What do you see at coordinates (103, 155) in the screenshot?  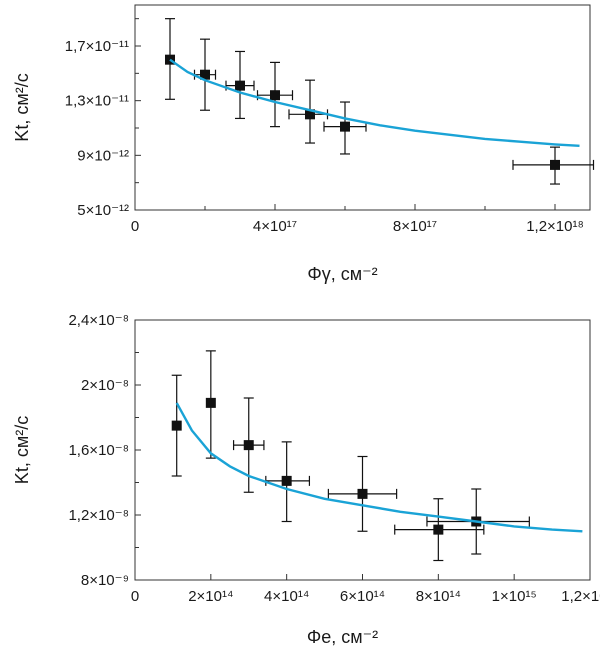 I see `y-tick-label: 9×10⁻¹²` at bounding box center [103, 155].